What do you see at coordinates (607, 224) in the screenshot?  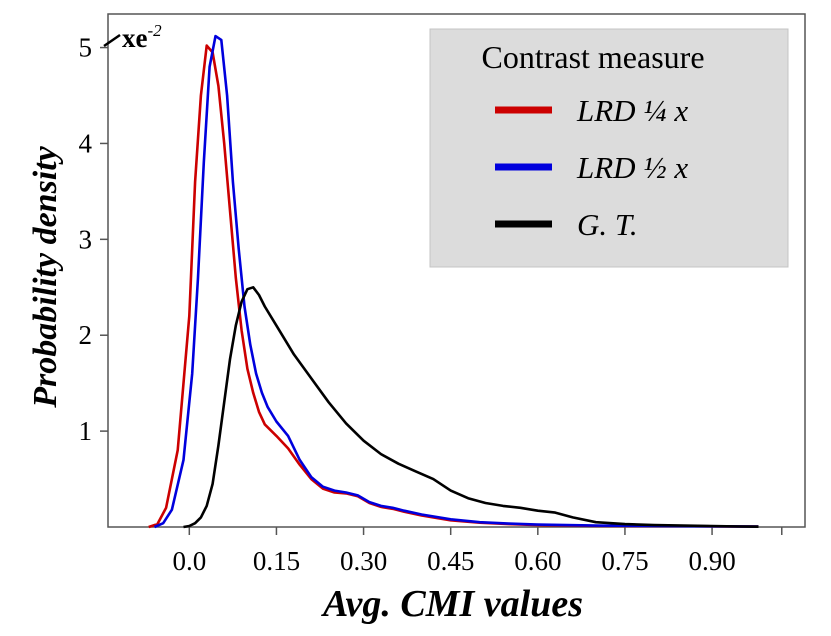 I see `legend-label-3: G. T.` at bounding box center [607, 224].